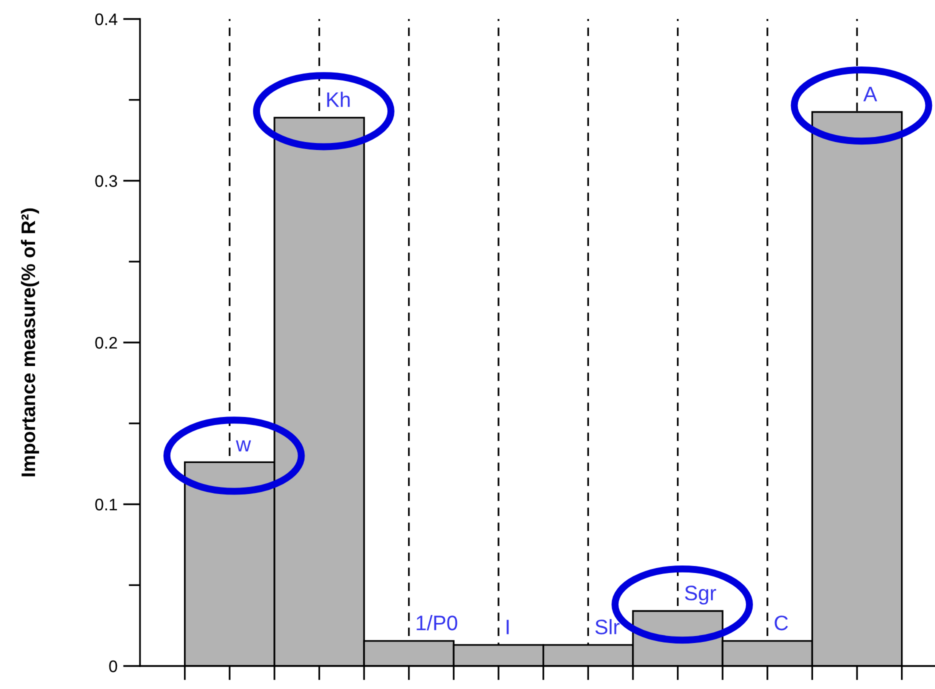 This screenshot has height=689, width=935. What do you see at coordinates (607, 626) in the screenshot?
I see `x-tick-label: Slr` at bounding box center [607, 626].